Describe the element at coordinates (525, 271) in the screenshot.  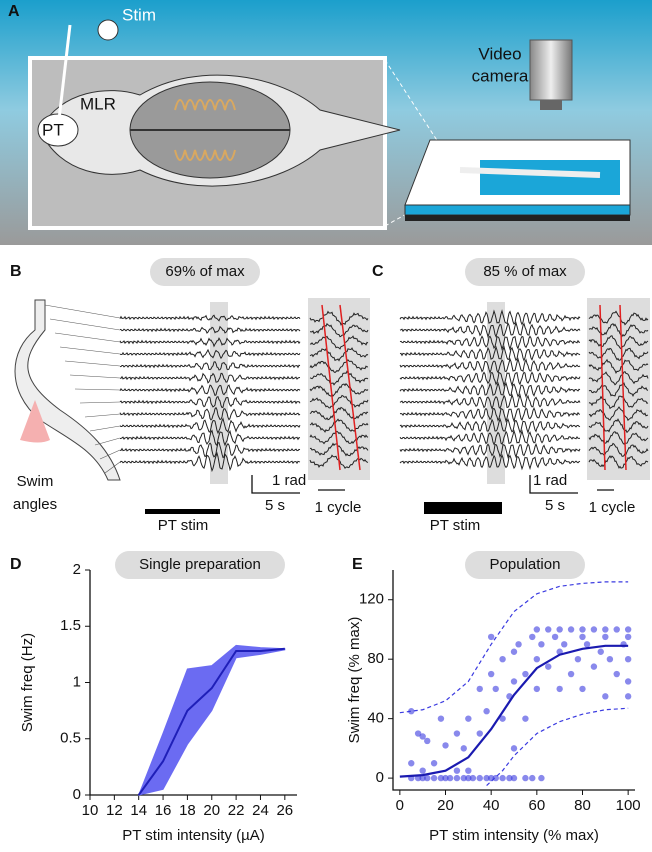
I see `panel-title: 85 % of max` at that location.